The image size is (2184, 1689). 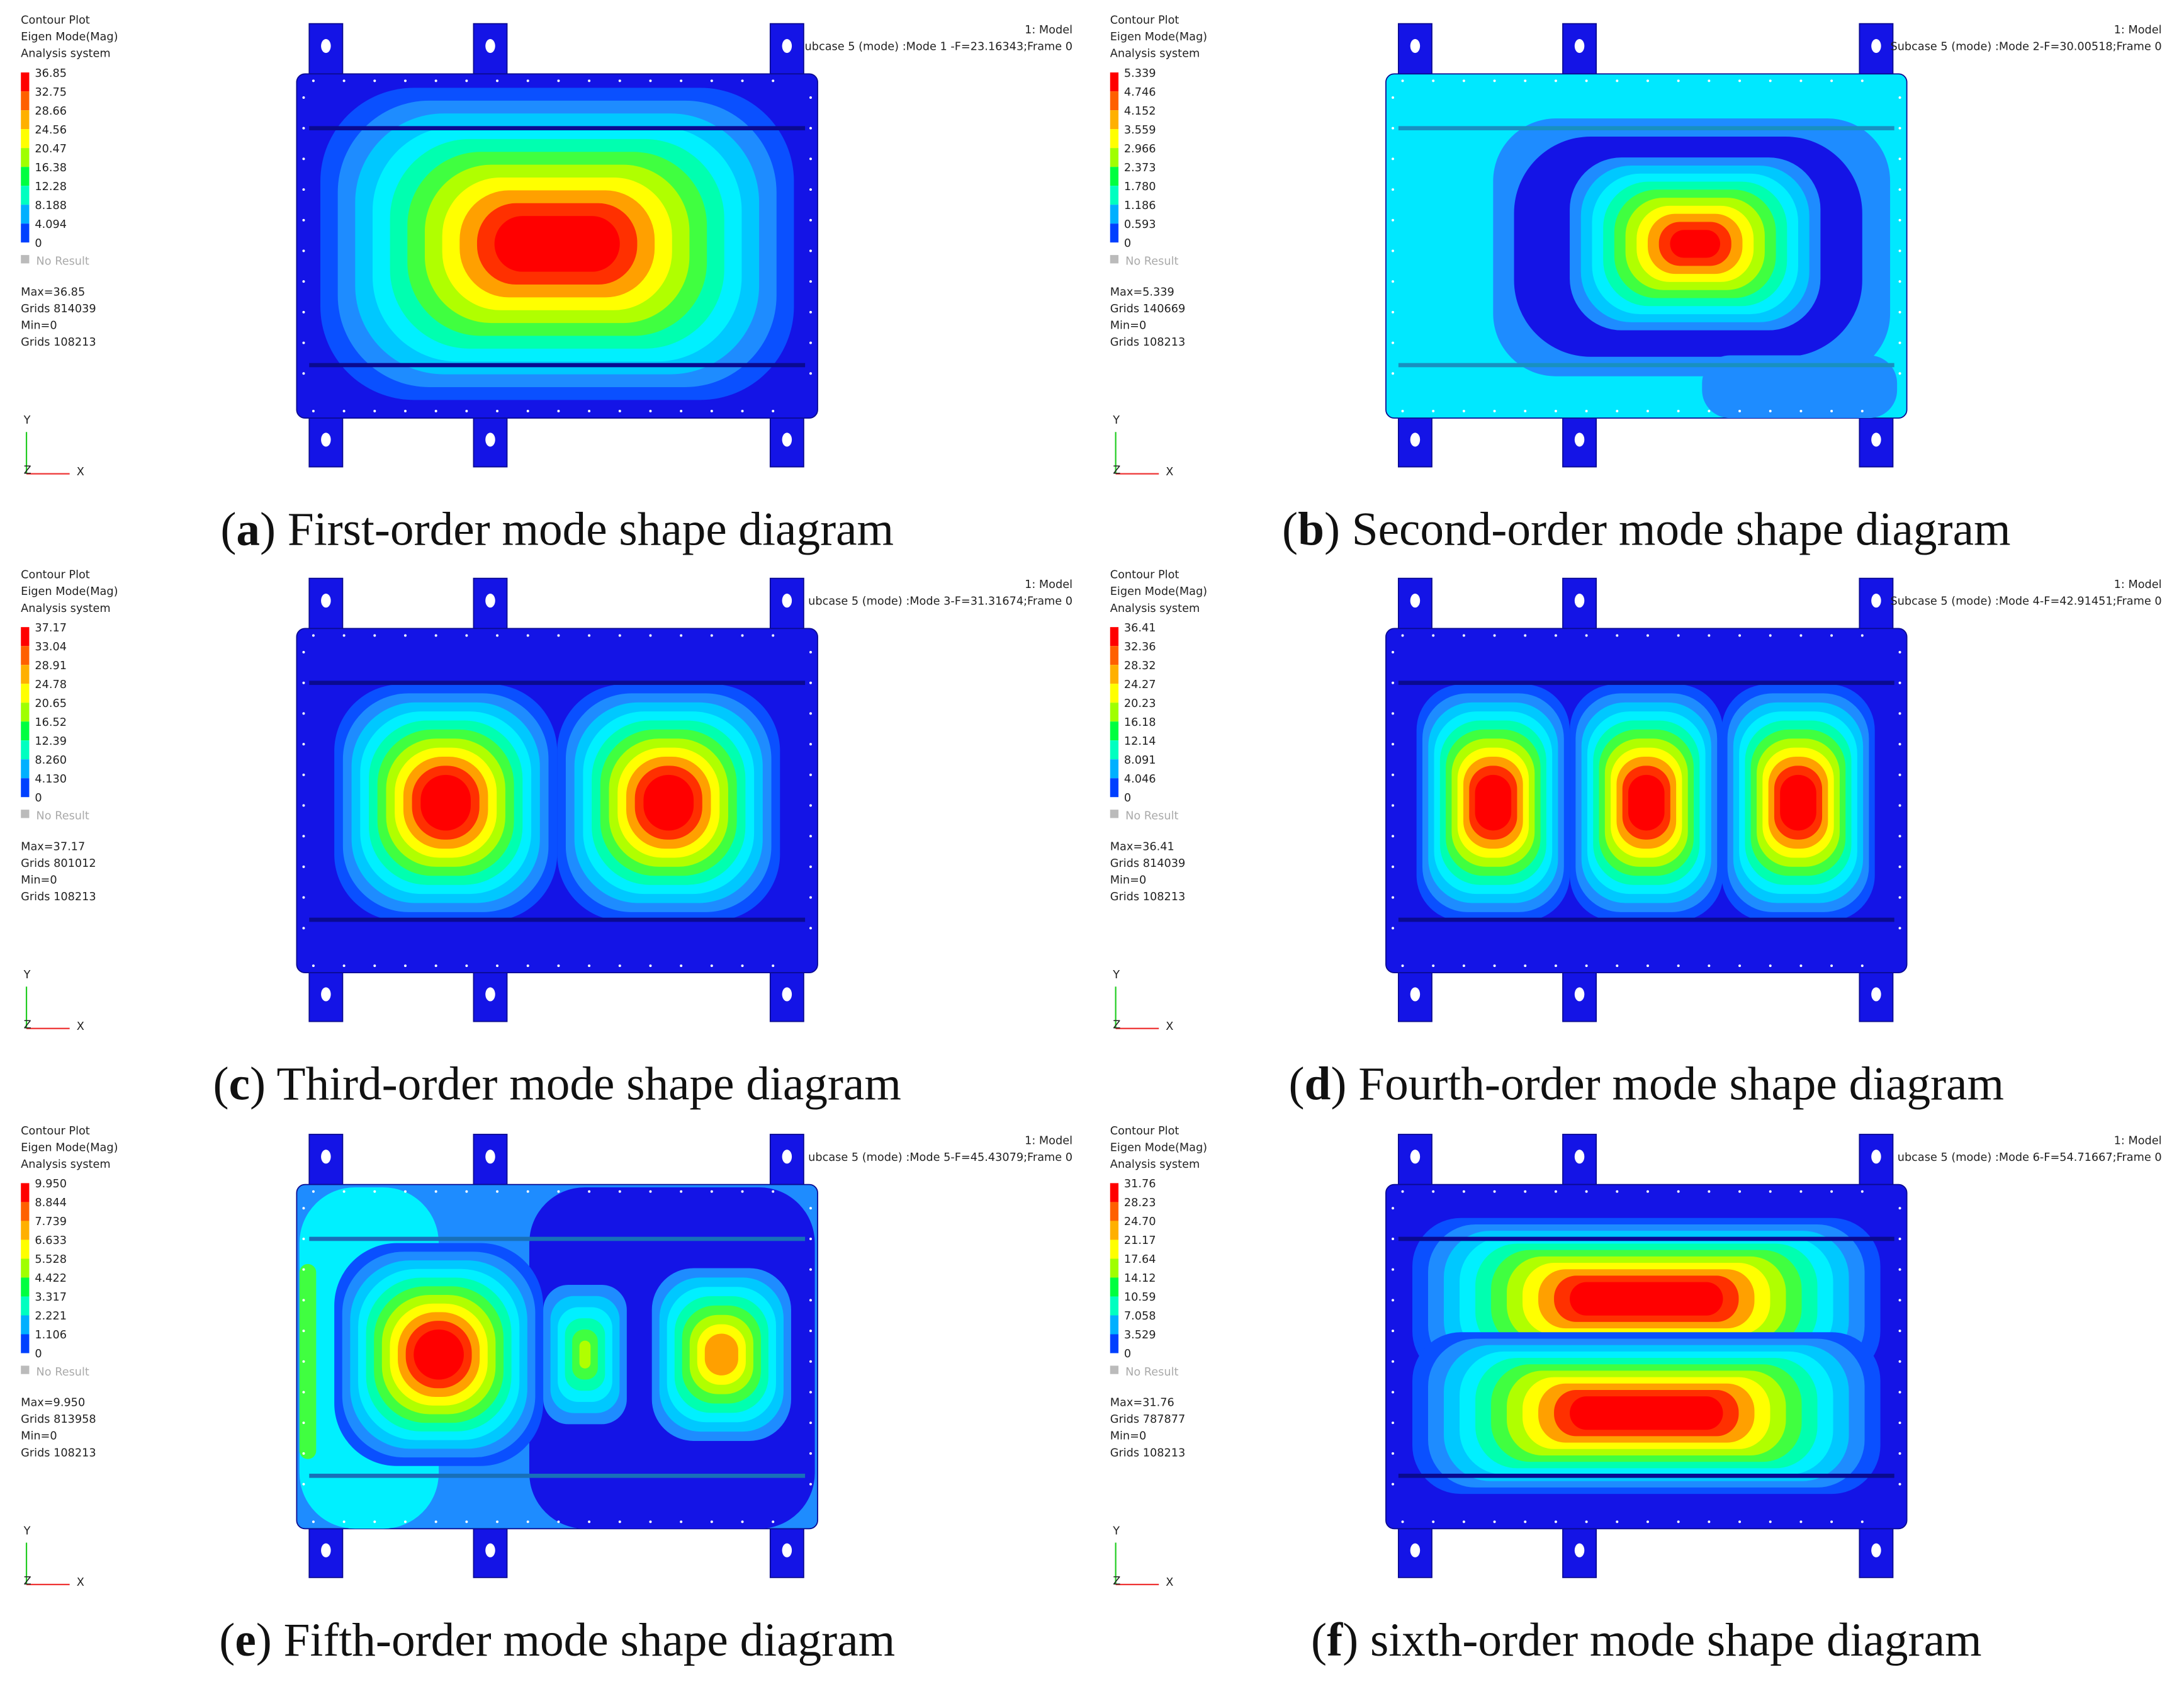 What do you see at coordinates (51, 1335) in the screenshot?
I see `legend-label: 1.106` at bounding box center [51, 1335].